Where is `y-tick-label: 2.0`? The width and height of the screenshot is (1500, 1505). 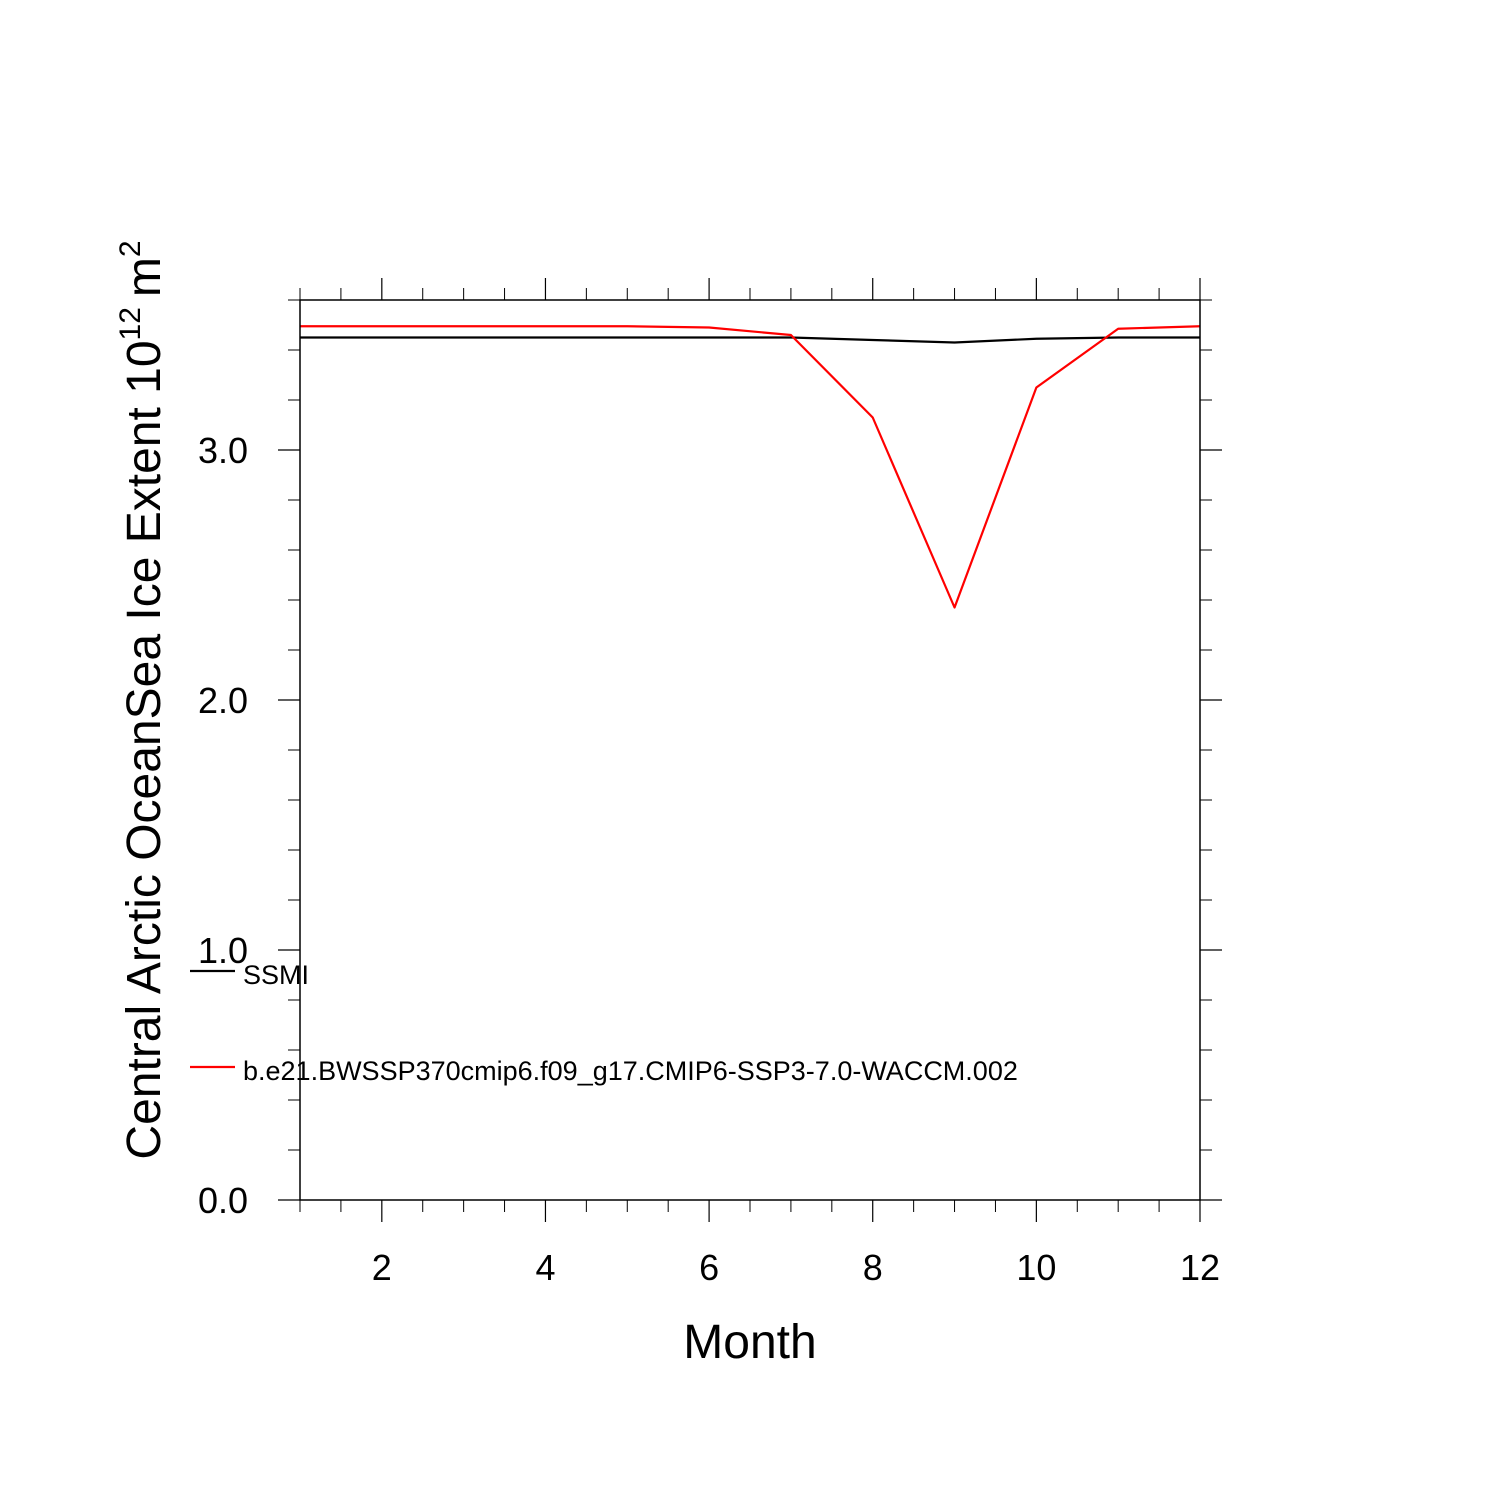
y-tick-label: 2.0 is located at coordinates (223, 700).